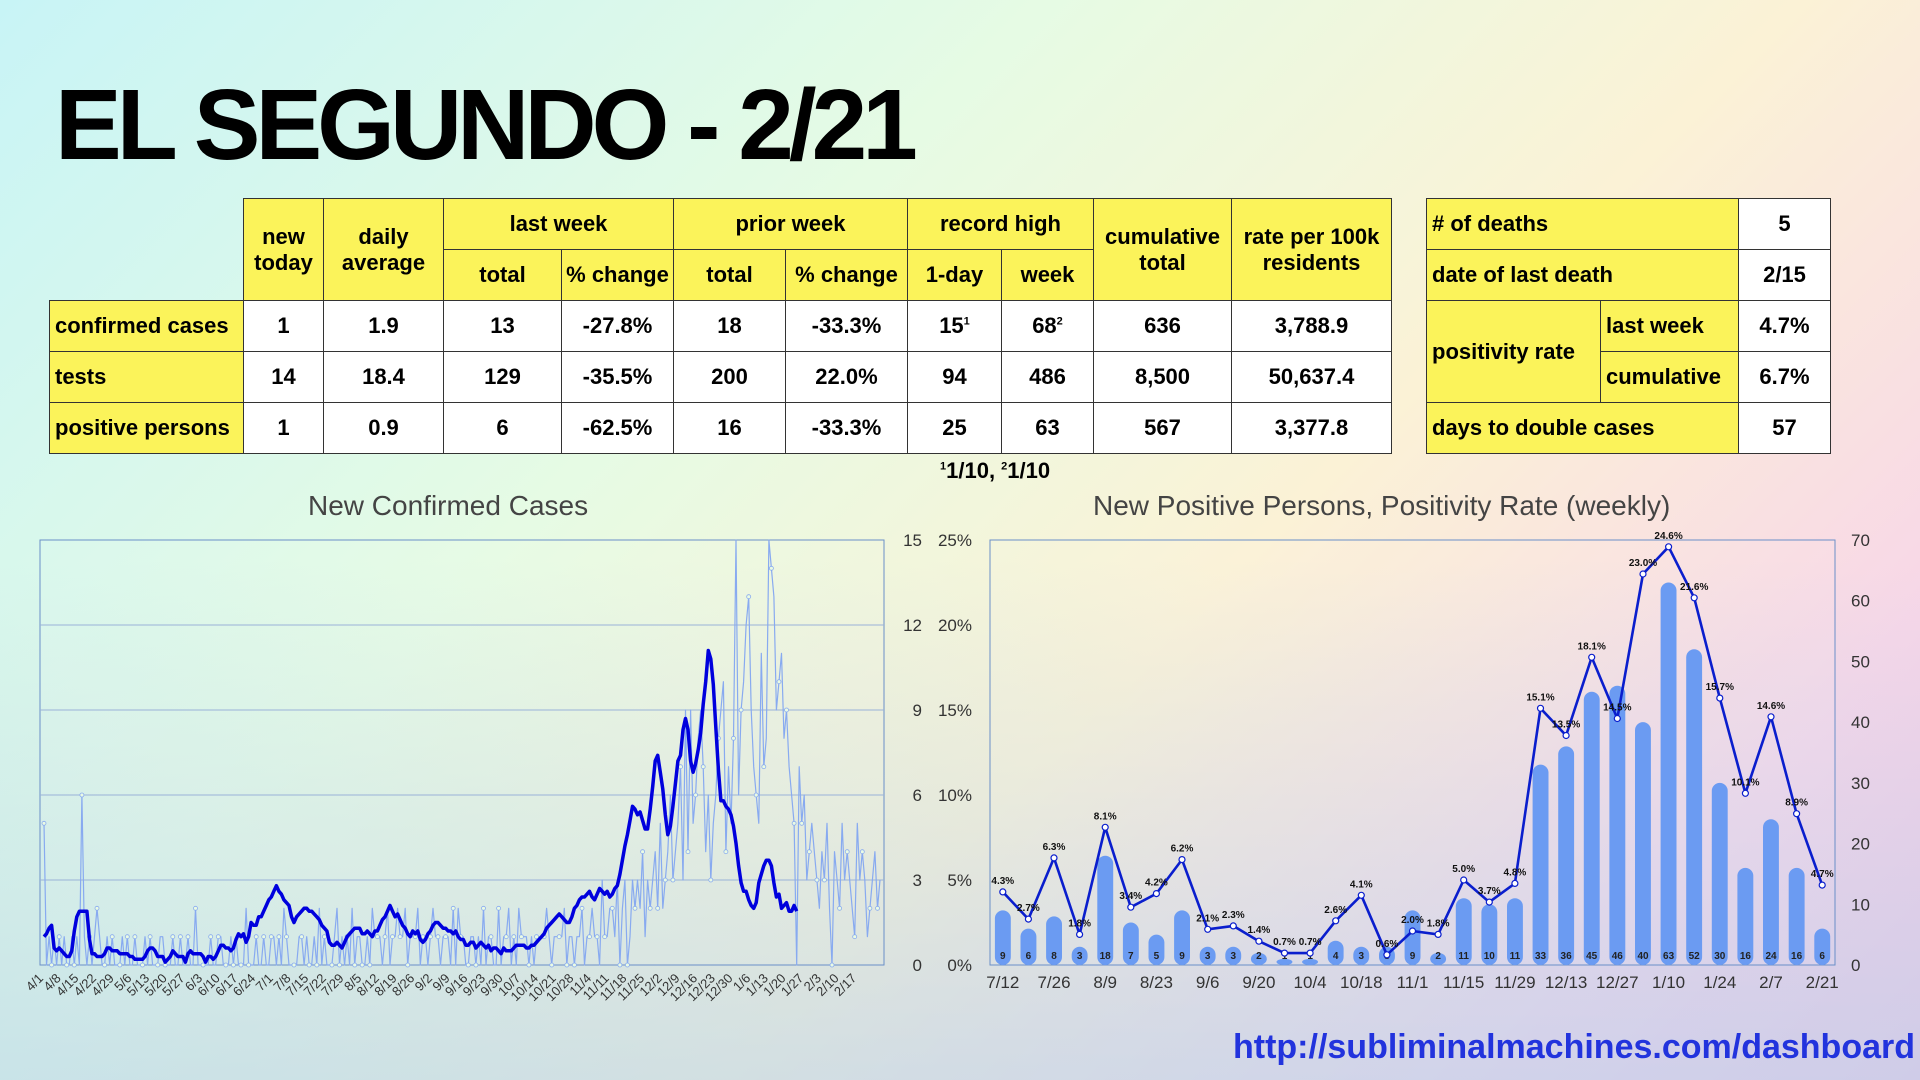 This screenshot has width=1920, height=1080. I want to click on dashboard-url-link: http://subliminalmachines.com/dashboard, so click(1574, 1047).